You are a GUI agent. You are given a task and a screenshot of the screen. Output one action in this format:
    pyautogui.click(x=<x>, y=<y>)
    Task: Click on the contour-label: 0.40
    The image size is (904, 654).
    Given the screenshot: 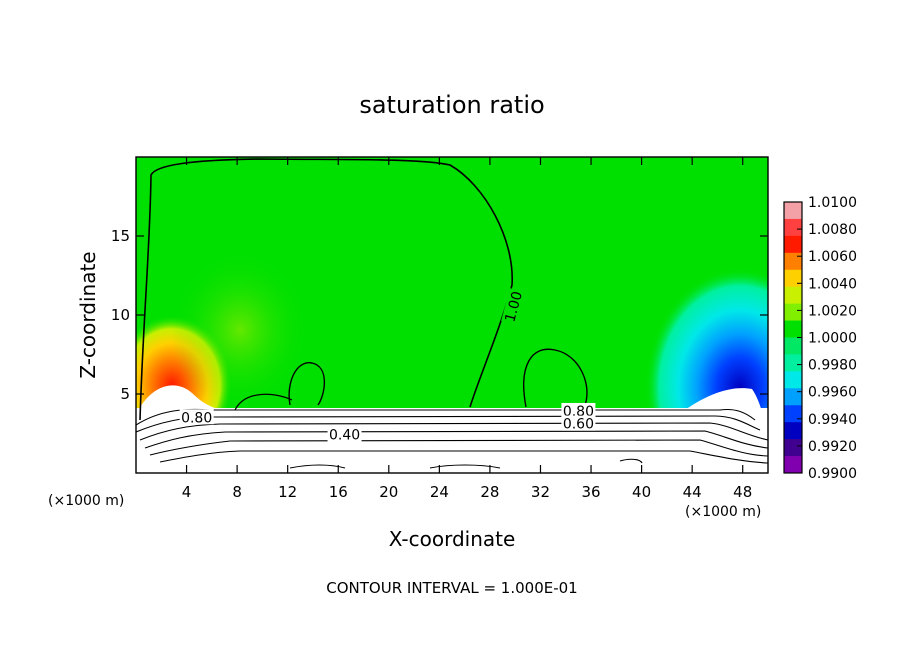 What is the action you would take?
    pyautogui.click(x=344, y=436)
    